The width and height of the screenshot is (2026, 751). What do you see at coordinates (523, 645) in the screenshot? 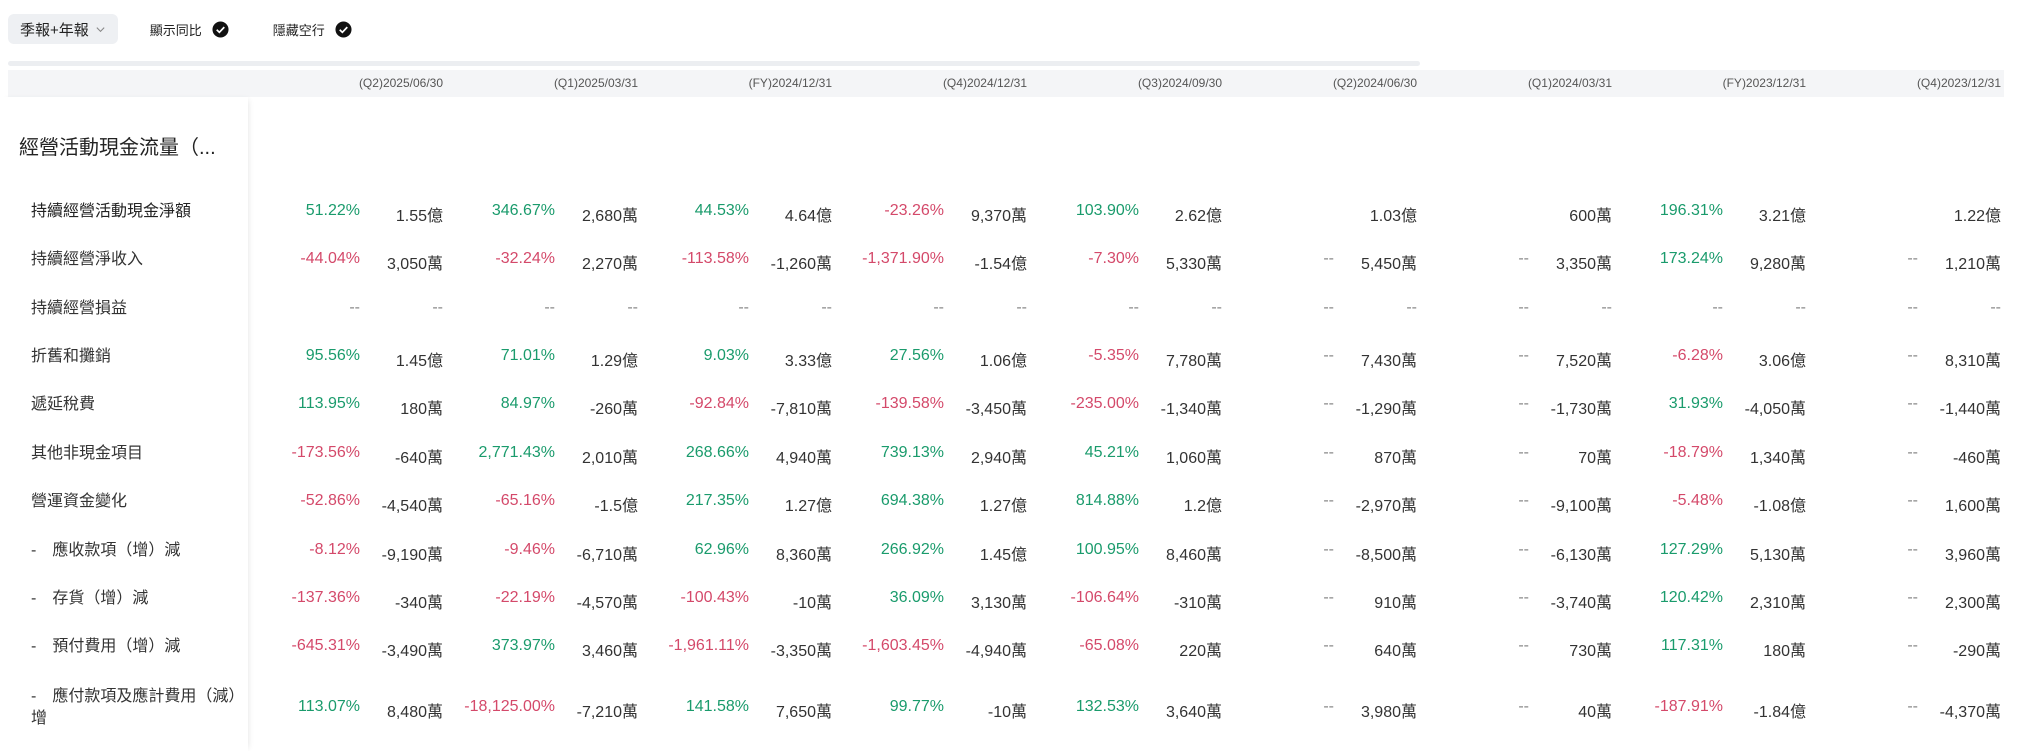
I see `yoy-cell: 373.97%` at bounding box center [523, 645].